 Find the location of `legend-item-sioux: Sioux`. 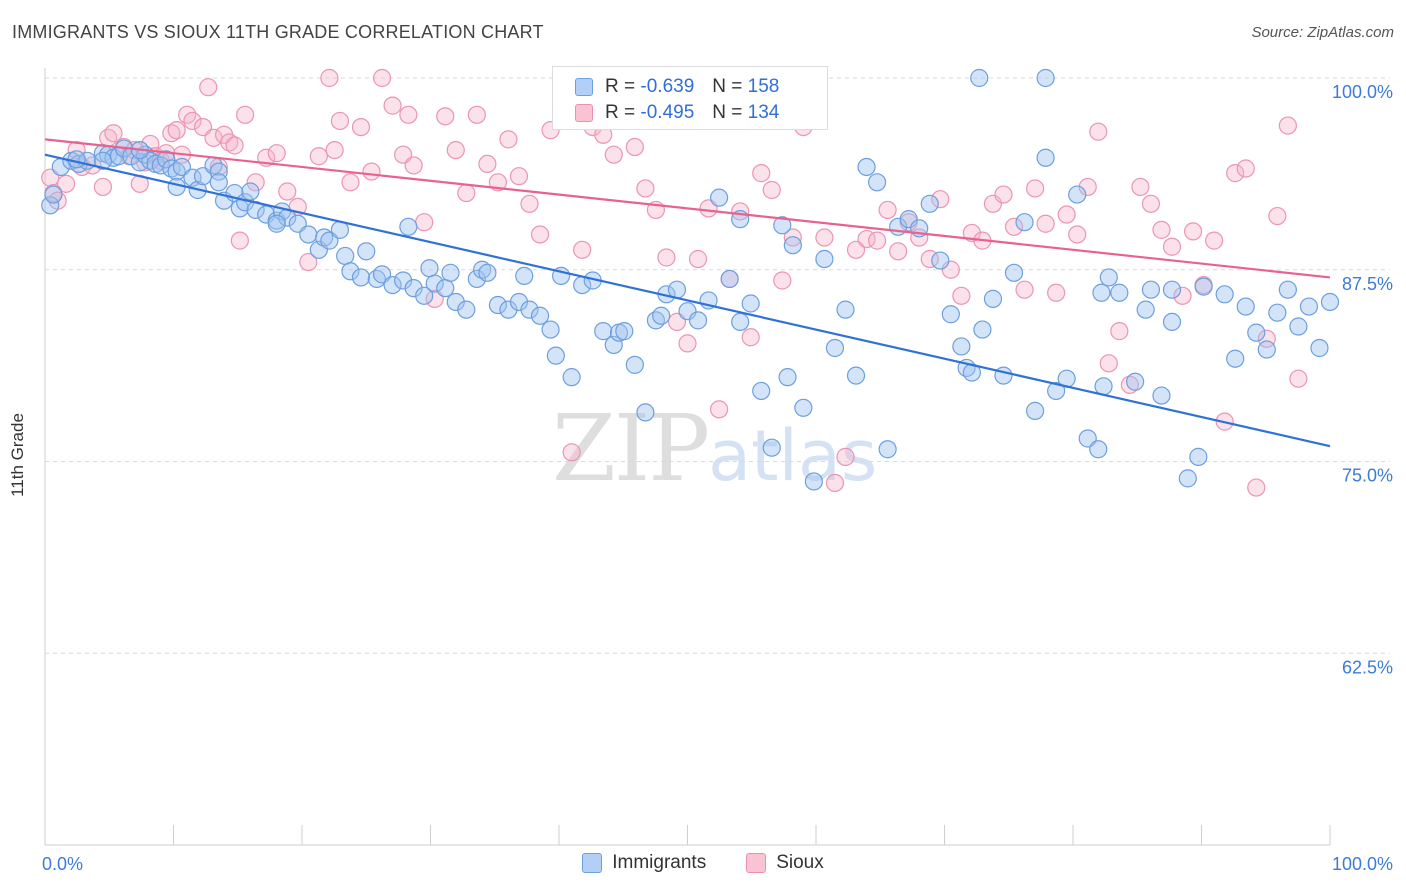

legend-item-sioux: Sioux is located at coordinates (785, 863).